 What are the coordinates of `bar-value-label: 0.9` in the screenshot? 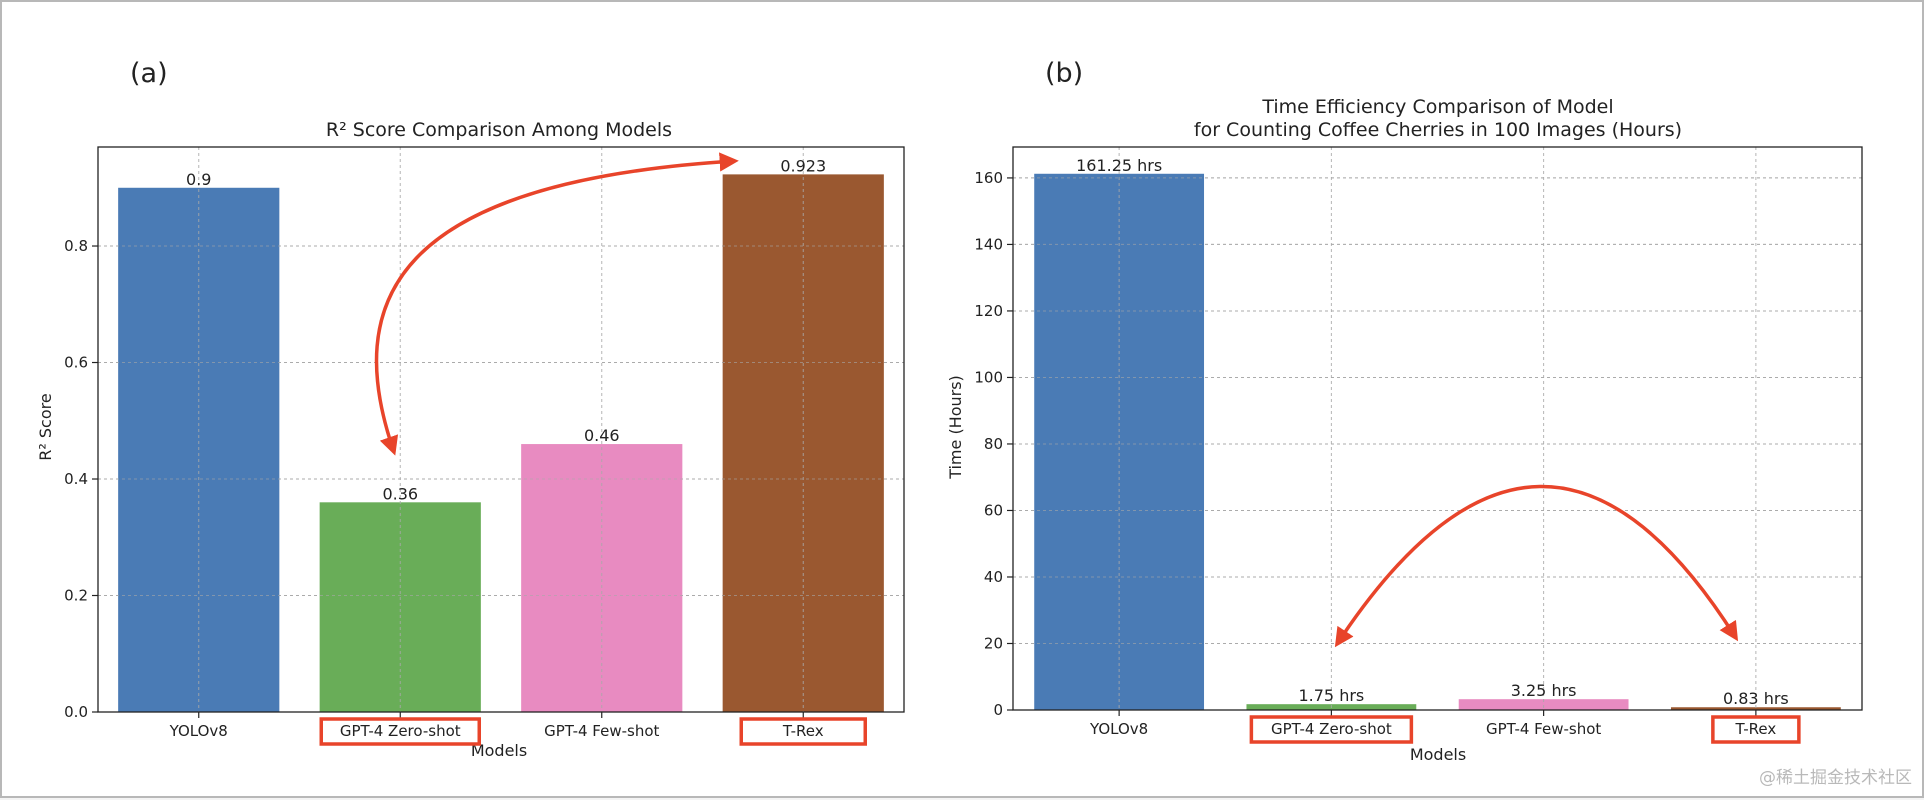 It's located at (198, 179).